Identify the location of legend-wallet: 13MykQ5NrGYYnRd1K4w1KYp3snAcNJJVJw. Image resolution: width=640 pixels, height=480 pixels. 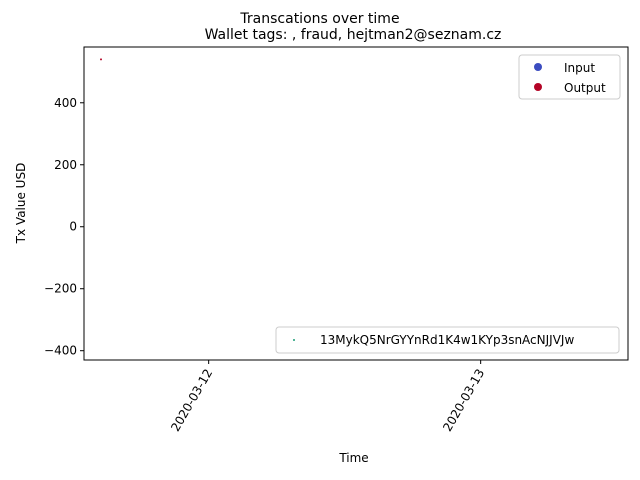
(447, 340).